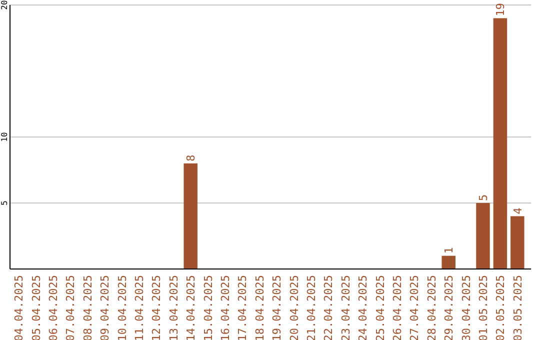  What do you see at coordinates (122, 307) in the screenshot?
I see `x-tick-label: 10.04.2025` at bounding box center [122, 307].